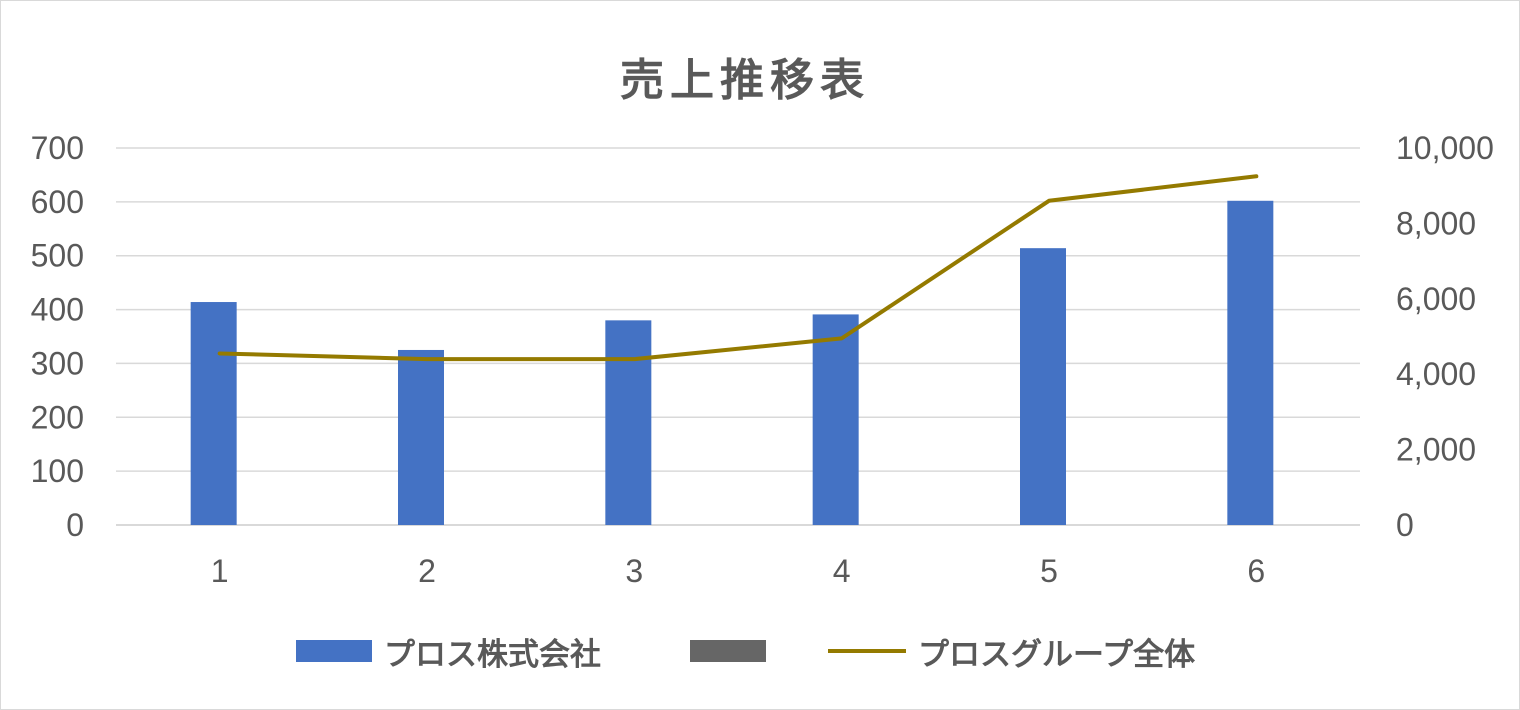 This screenshot has height=710, width=1520. Describe the element at coordinates (334, 651) in the screenshot. I see `legend-swatch-company` at that location.